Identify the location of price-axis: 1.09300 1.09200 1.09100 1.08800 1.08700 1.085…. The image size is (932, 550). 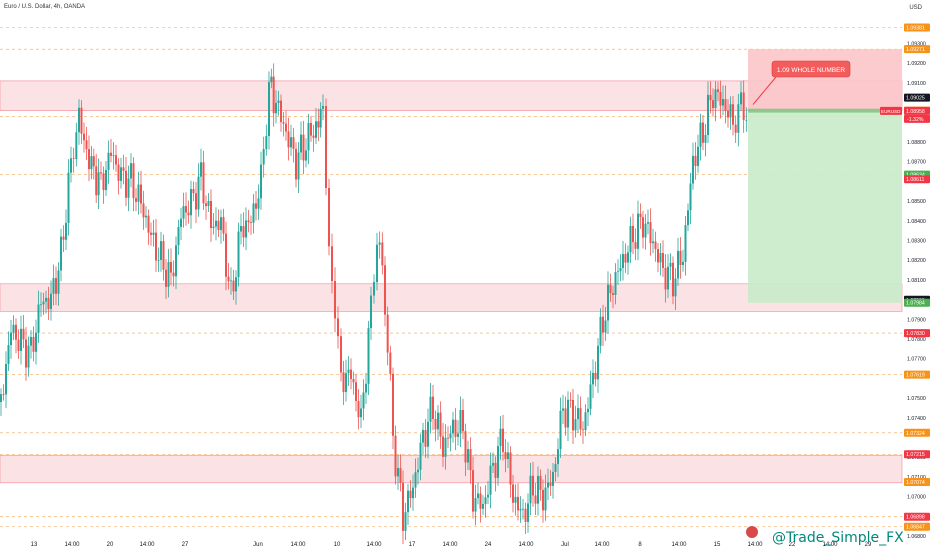
(905, 281).